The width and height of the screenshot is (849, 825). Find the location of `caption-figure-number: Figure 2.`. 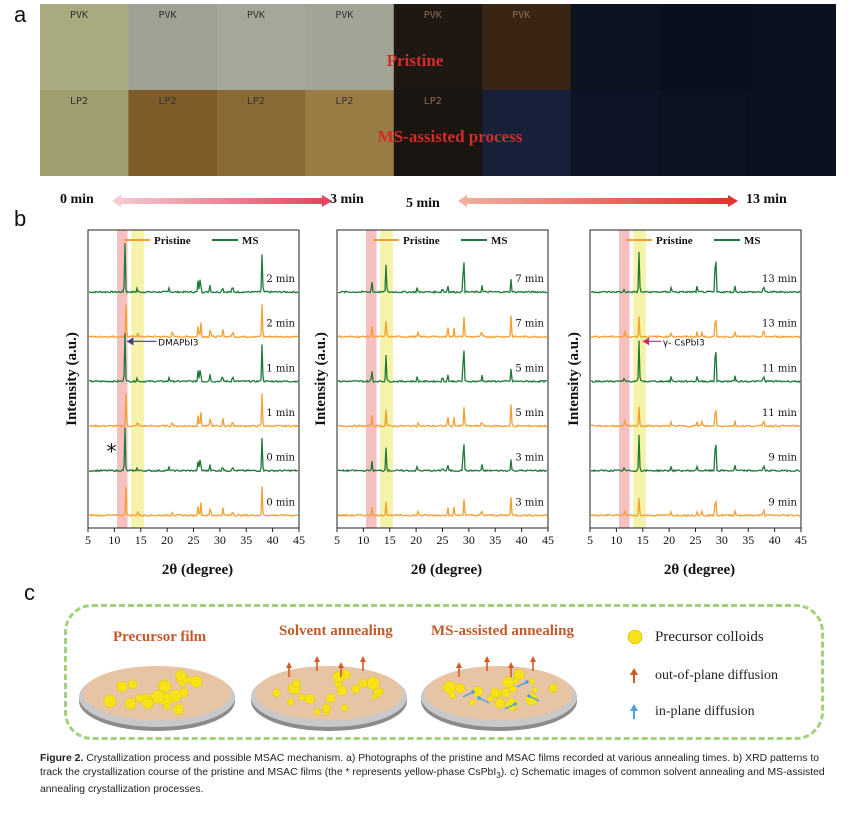

caption-figure-number: Figure 2. is located at coordinates (62, 758).